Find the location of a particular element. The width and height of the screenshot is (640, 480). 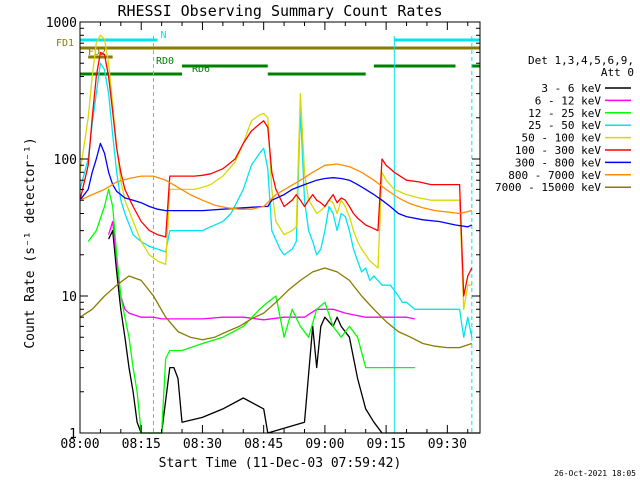

legend-label: 800 - 7000 keV is located at coordinates (554, 175).